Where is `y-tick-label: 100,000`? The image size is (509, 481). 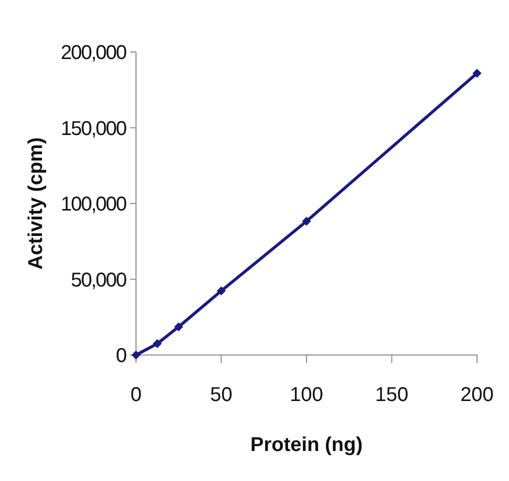 y-tick-label: 100,000 is located at coordinates (93, 205).